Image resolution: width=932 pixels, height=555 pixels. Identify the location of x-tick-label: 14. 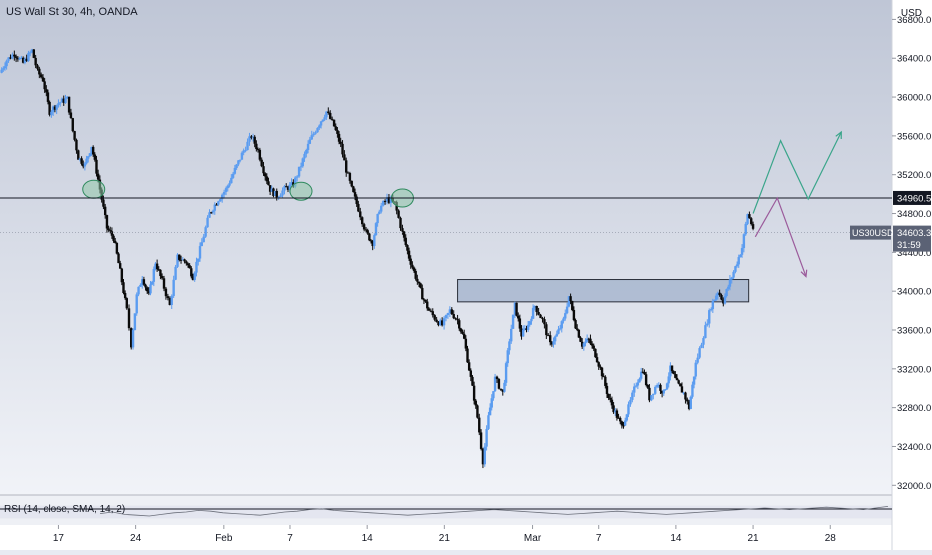
(368, 538).